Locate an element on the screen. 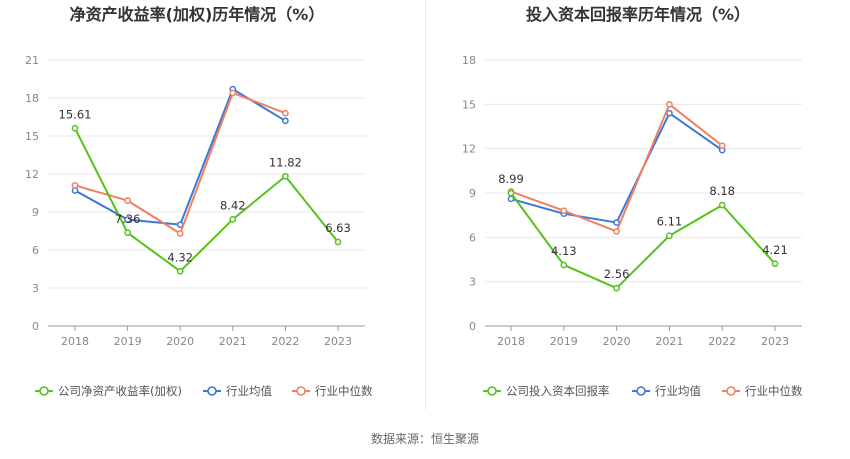 The height and width of the screenshot is (459, 850). legend-item-company: 公司投入资本回报率 is located at coordinates (546, 391).